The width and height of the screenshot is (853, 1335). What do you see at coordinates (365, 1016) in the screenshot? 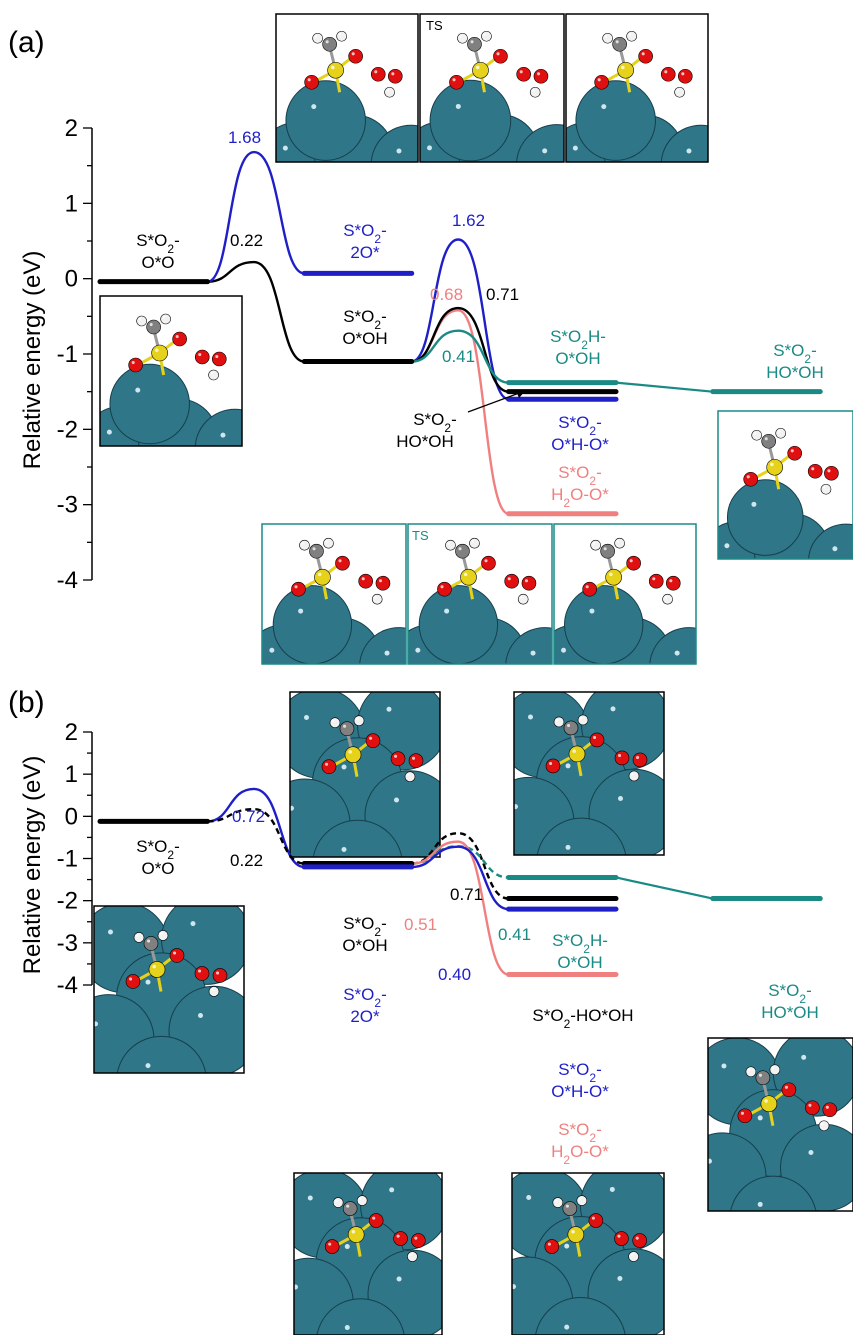
I see `svg-text: 2O*` at bounding box center [365, 1016].